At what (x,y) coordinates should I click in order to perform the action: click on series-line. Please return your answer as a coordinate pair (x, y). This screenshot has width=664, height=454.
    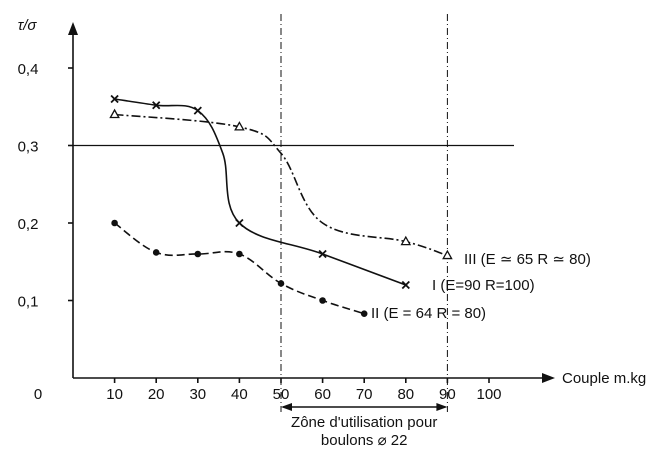
    Looking at the image, I should click on (239, 268).